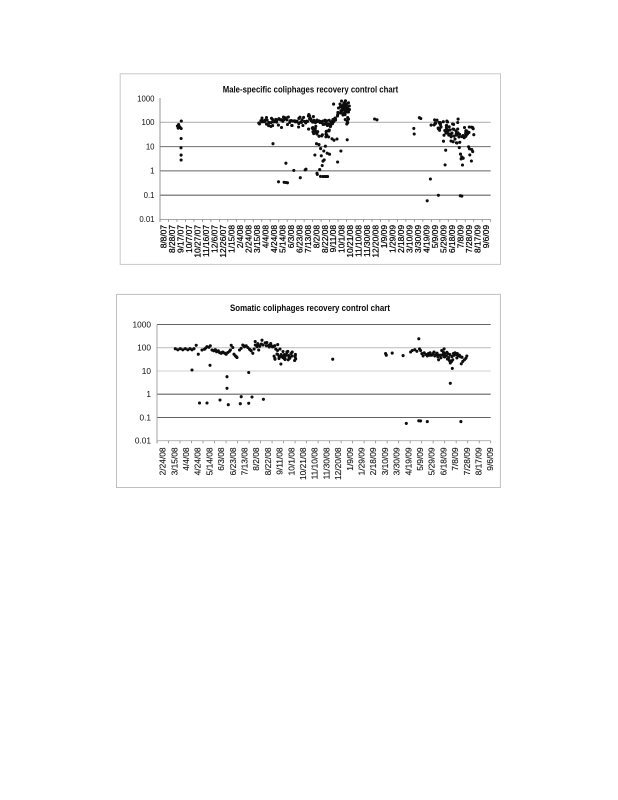  I want to click on svg-text: 1/15/08, so click(231, 239).